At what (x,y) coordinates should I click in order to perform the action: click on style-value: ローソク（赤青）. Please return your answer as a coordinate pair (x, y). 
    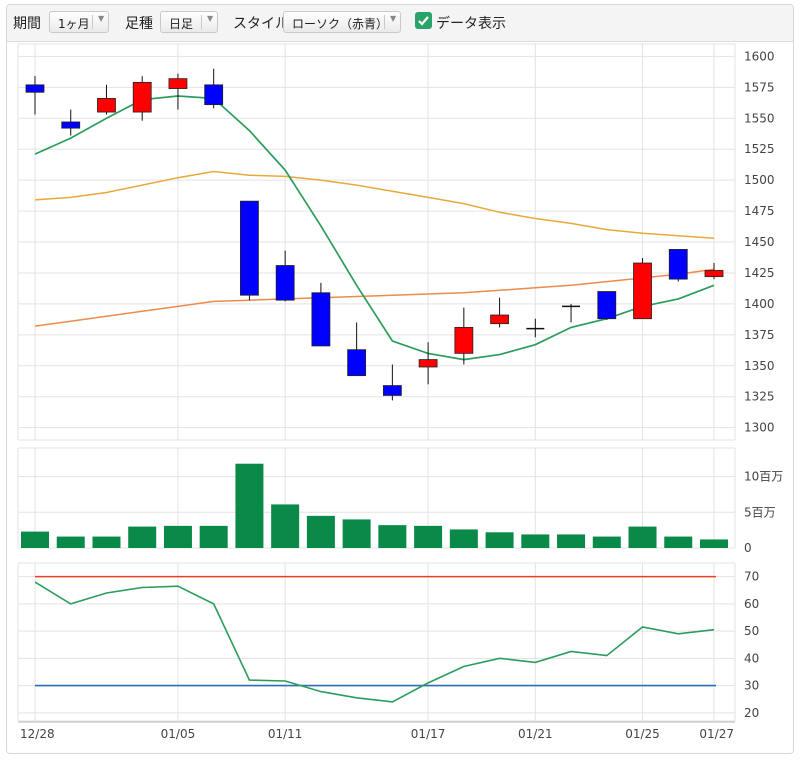
    Looking at the image, I should click on (340, 24).